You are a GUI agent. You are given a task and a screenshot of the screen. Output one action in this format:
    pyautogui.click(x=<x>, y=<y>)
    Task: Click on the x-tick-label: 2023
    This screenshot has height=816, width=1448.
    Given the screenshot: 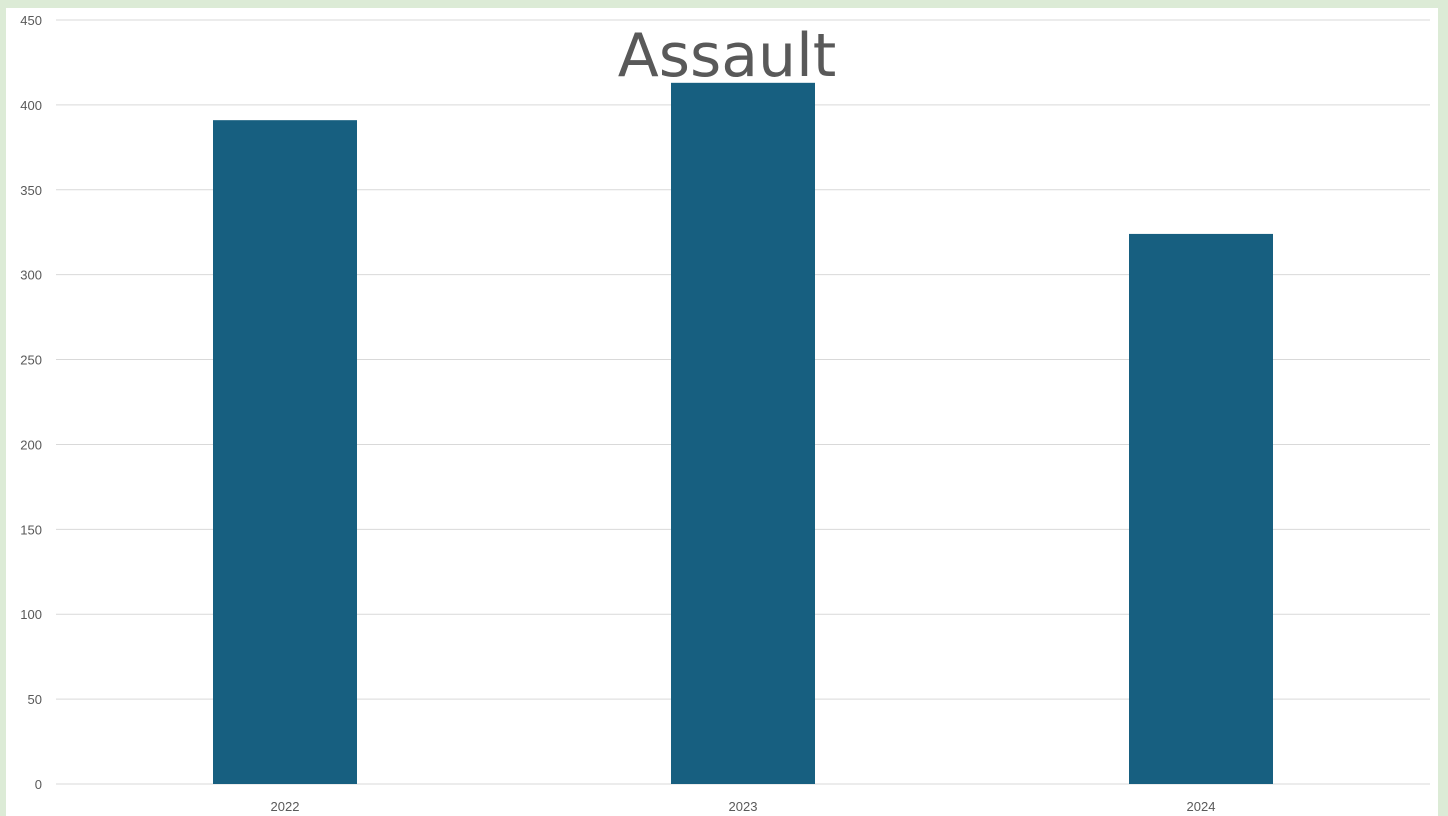 What is the action you would take?
    pyautogui.click(x=743, y=806)
    